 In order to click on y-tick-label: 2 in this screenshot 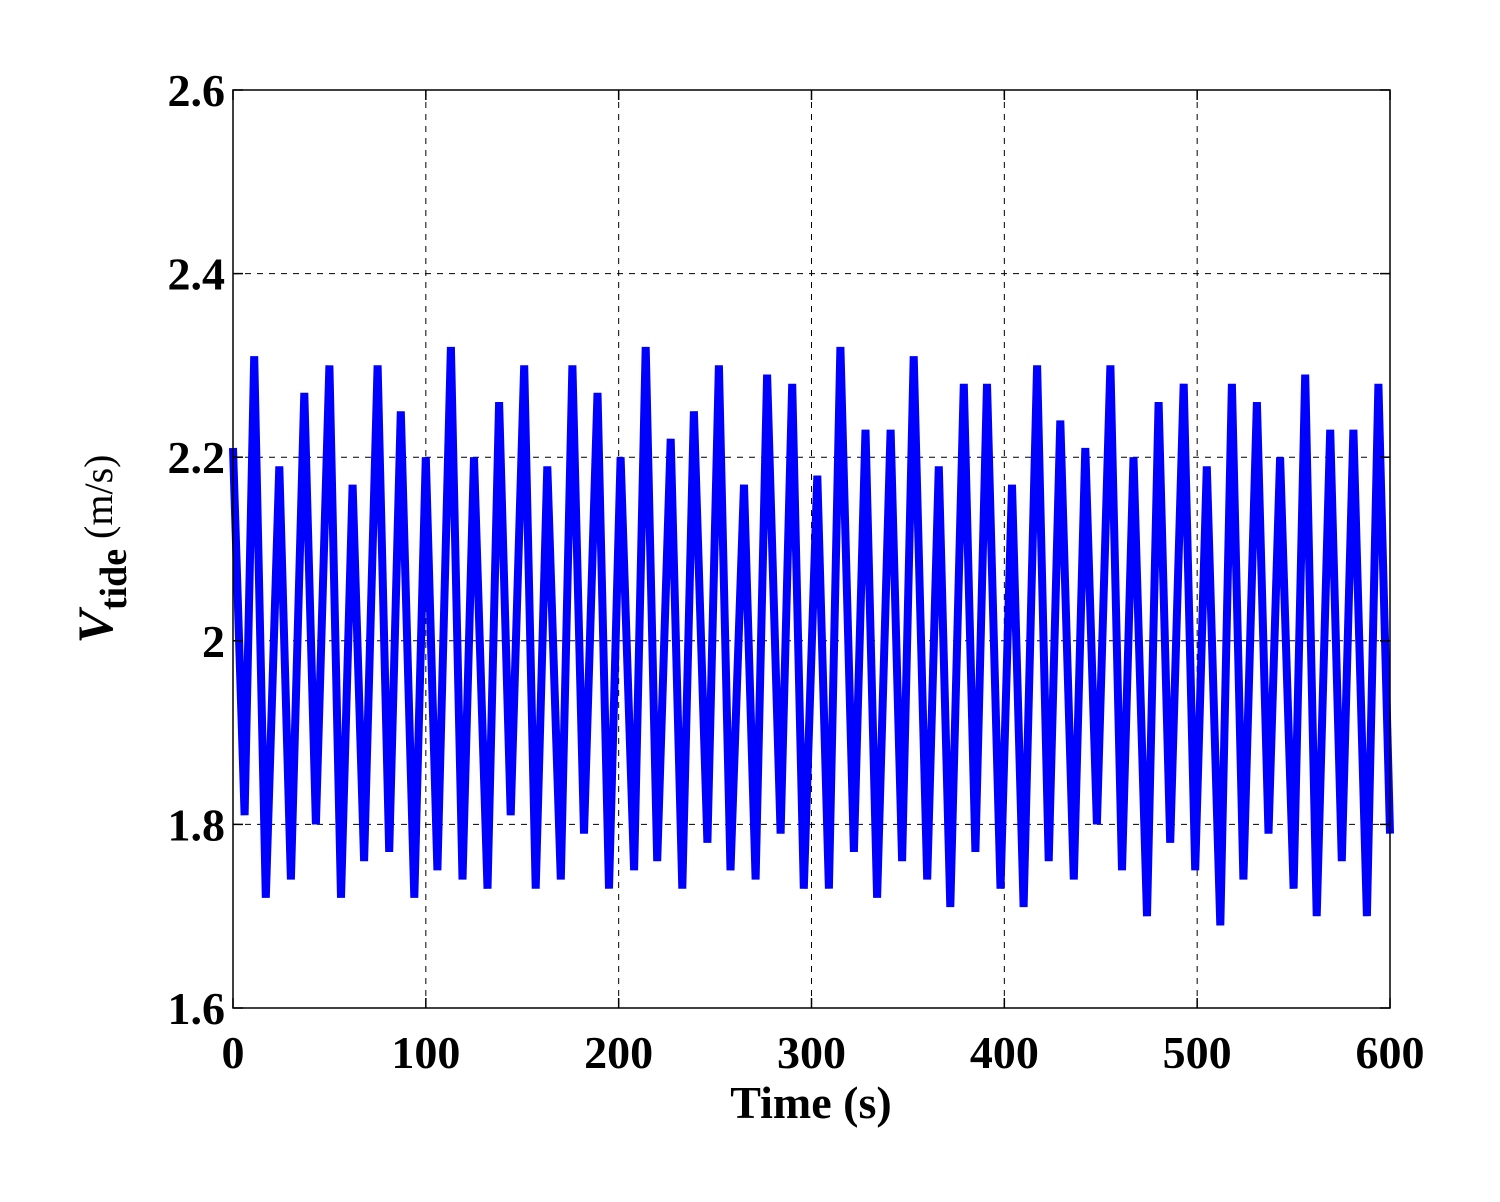, I will do `click(213, 641)`.